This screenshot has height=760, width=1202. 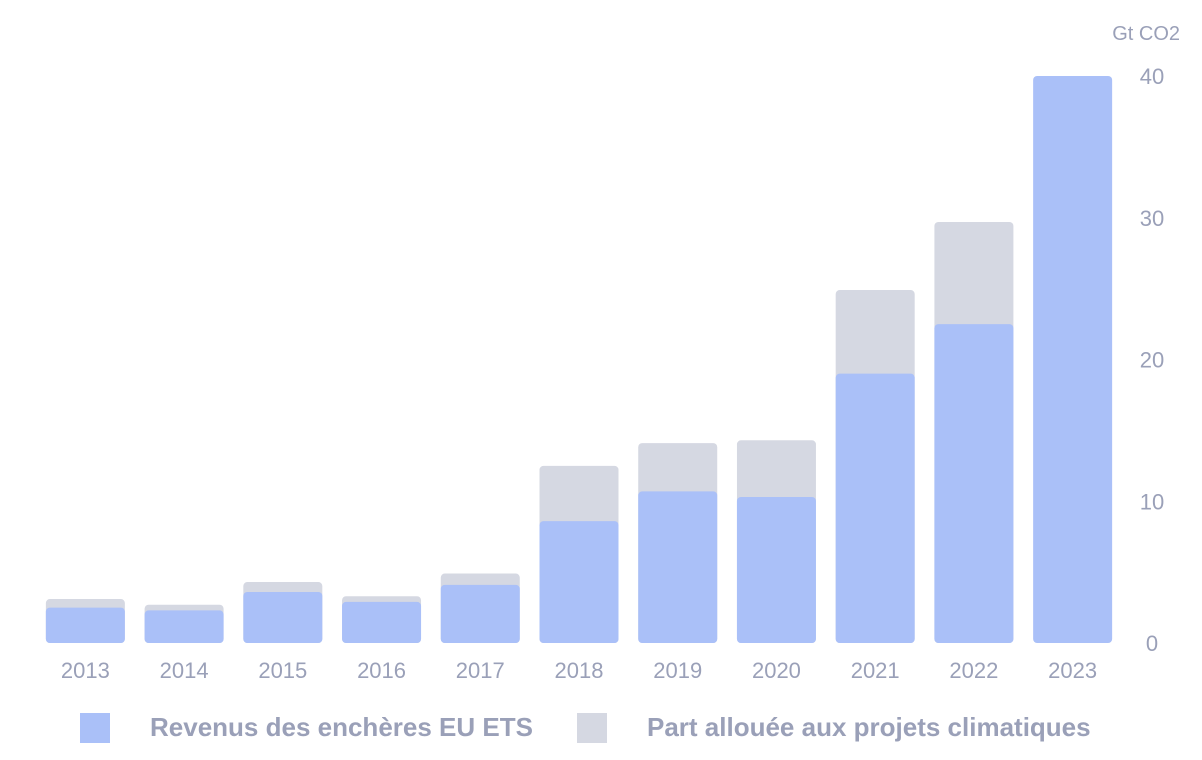 I want to click on legend-label-part-allouee: Part allouée aux projets climatiques, so click(x=869, y=727).